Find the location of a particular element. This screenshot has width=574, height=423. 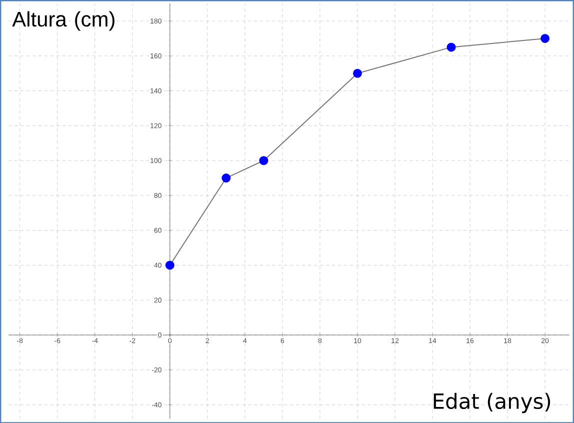

y-axis-title: Altura (cm) is located at coordinates (63, 21).